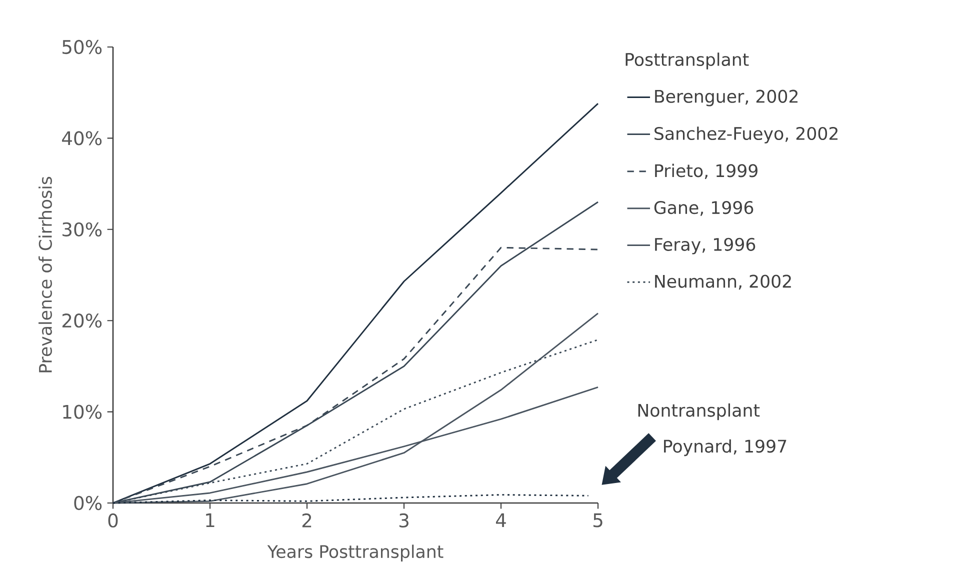 The width and height of the screenshot is (957, 586). What do you see at coordinates (88, 503) in the screenshot?
I see `y-tick-label: 0%` at bounding box center [88, 503].